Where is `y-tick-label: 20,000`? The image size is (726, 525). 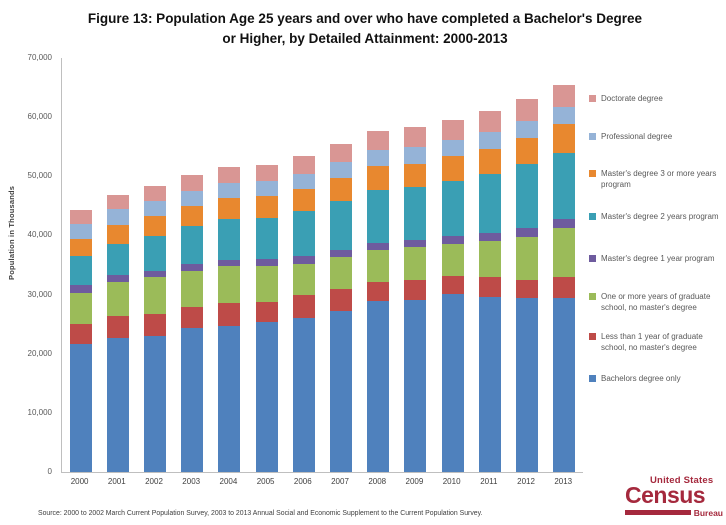
y-tick-label: 20,000 is located at coordinates (39, 353).